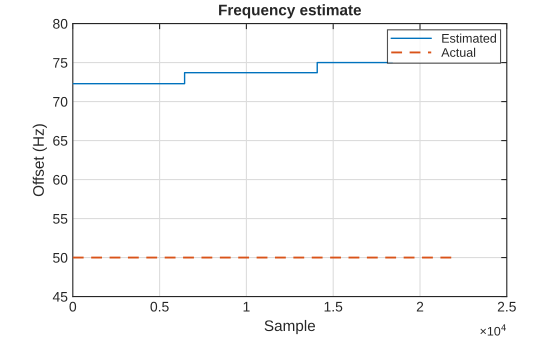 Image resolution: width=560 pixels, height=337 pixels. What do you see at coordinates (39, 160) in the screenshot?
I see `y-axis-title: Offset (Hz)` at bounding box center [39, 160].